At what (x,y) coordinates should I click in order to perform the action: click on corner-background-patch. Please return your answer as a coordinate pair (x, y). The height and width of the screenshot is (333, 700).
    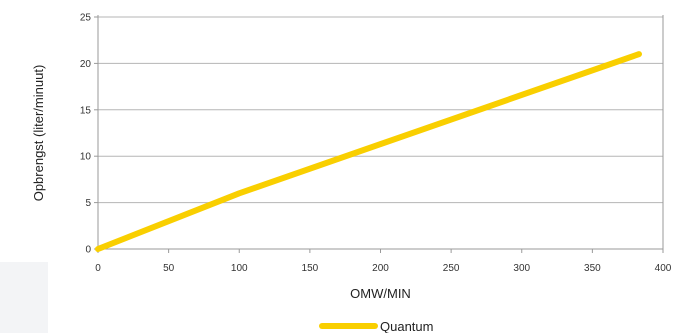
    Looking at the image, I should click on (24, 297).